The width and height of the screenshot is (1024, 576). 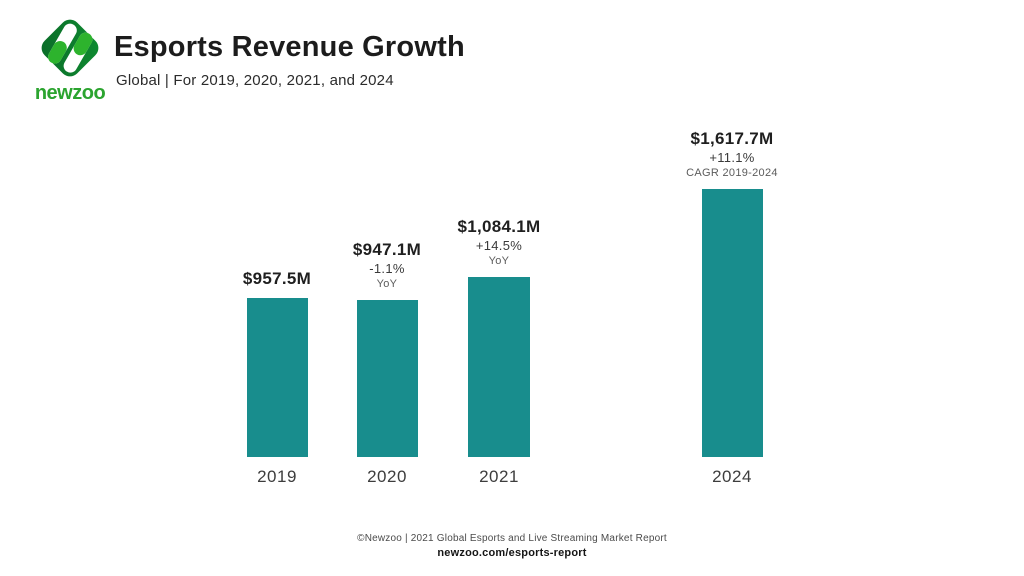 I want to click on bar-pct-label: -1.1%, so click(x=387, y=269).